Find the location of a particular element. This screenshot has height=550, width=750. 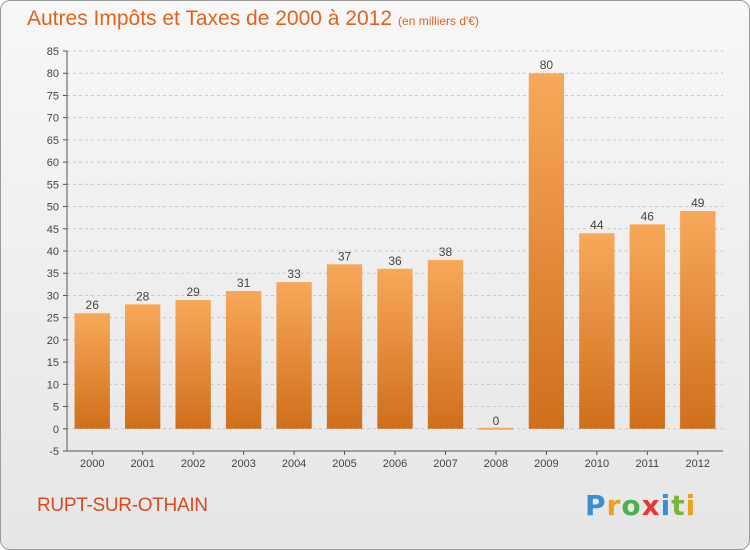

data-label: 29 is located at coordinates (193, 292).